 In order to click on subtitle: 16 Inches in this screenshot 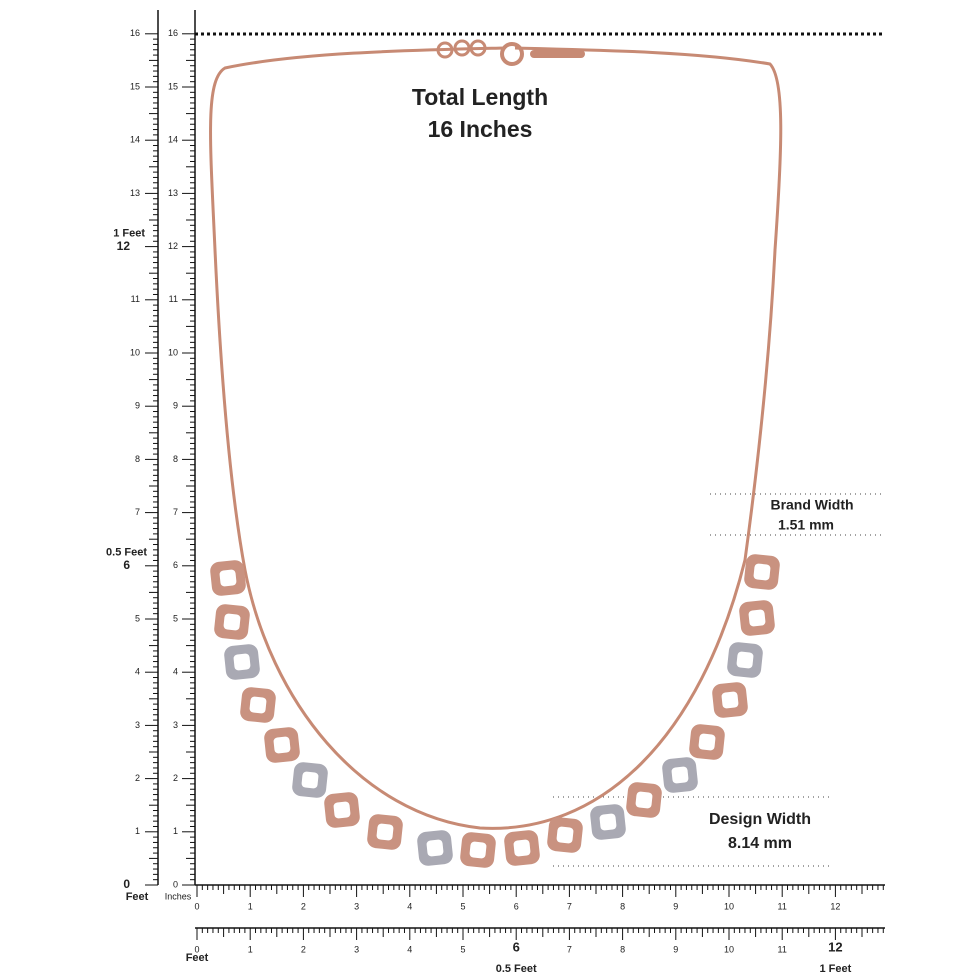, I will do `click(480, 129)`.